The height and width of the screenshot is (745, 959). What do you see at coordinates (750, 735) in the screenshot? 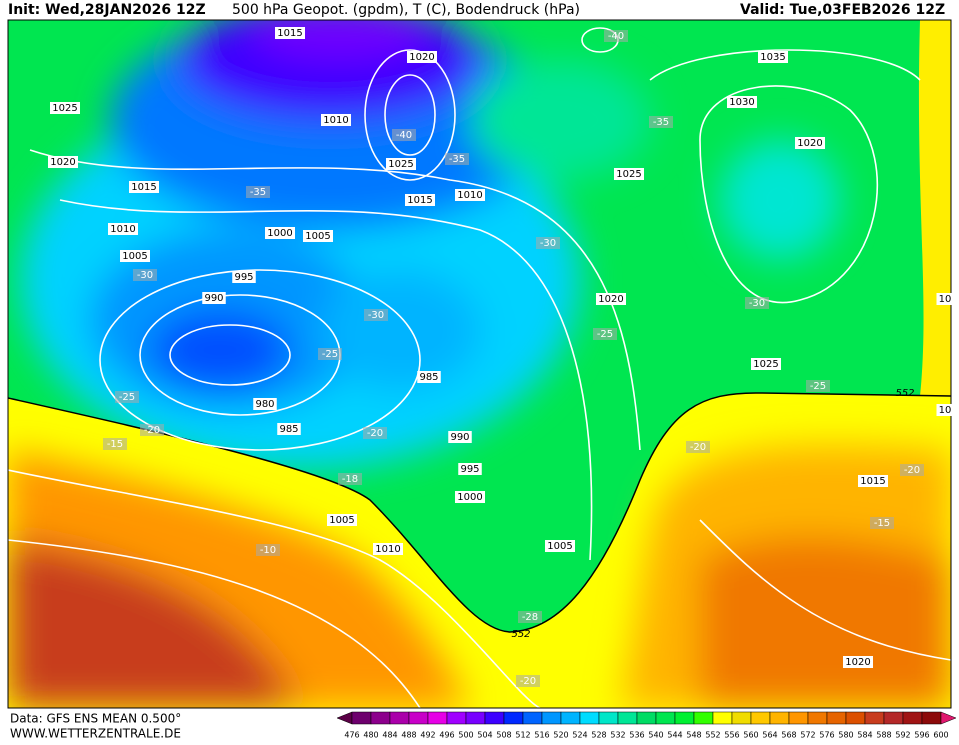
I see `colorbar-label: 560` at bounding box center [750, 735].